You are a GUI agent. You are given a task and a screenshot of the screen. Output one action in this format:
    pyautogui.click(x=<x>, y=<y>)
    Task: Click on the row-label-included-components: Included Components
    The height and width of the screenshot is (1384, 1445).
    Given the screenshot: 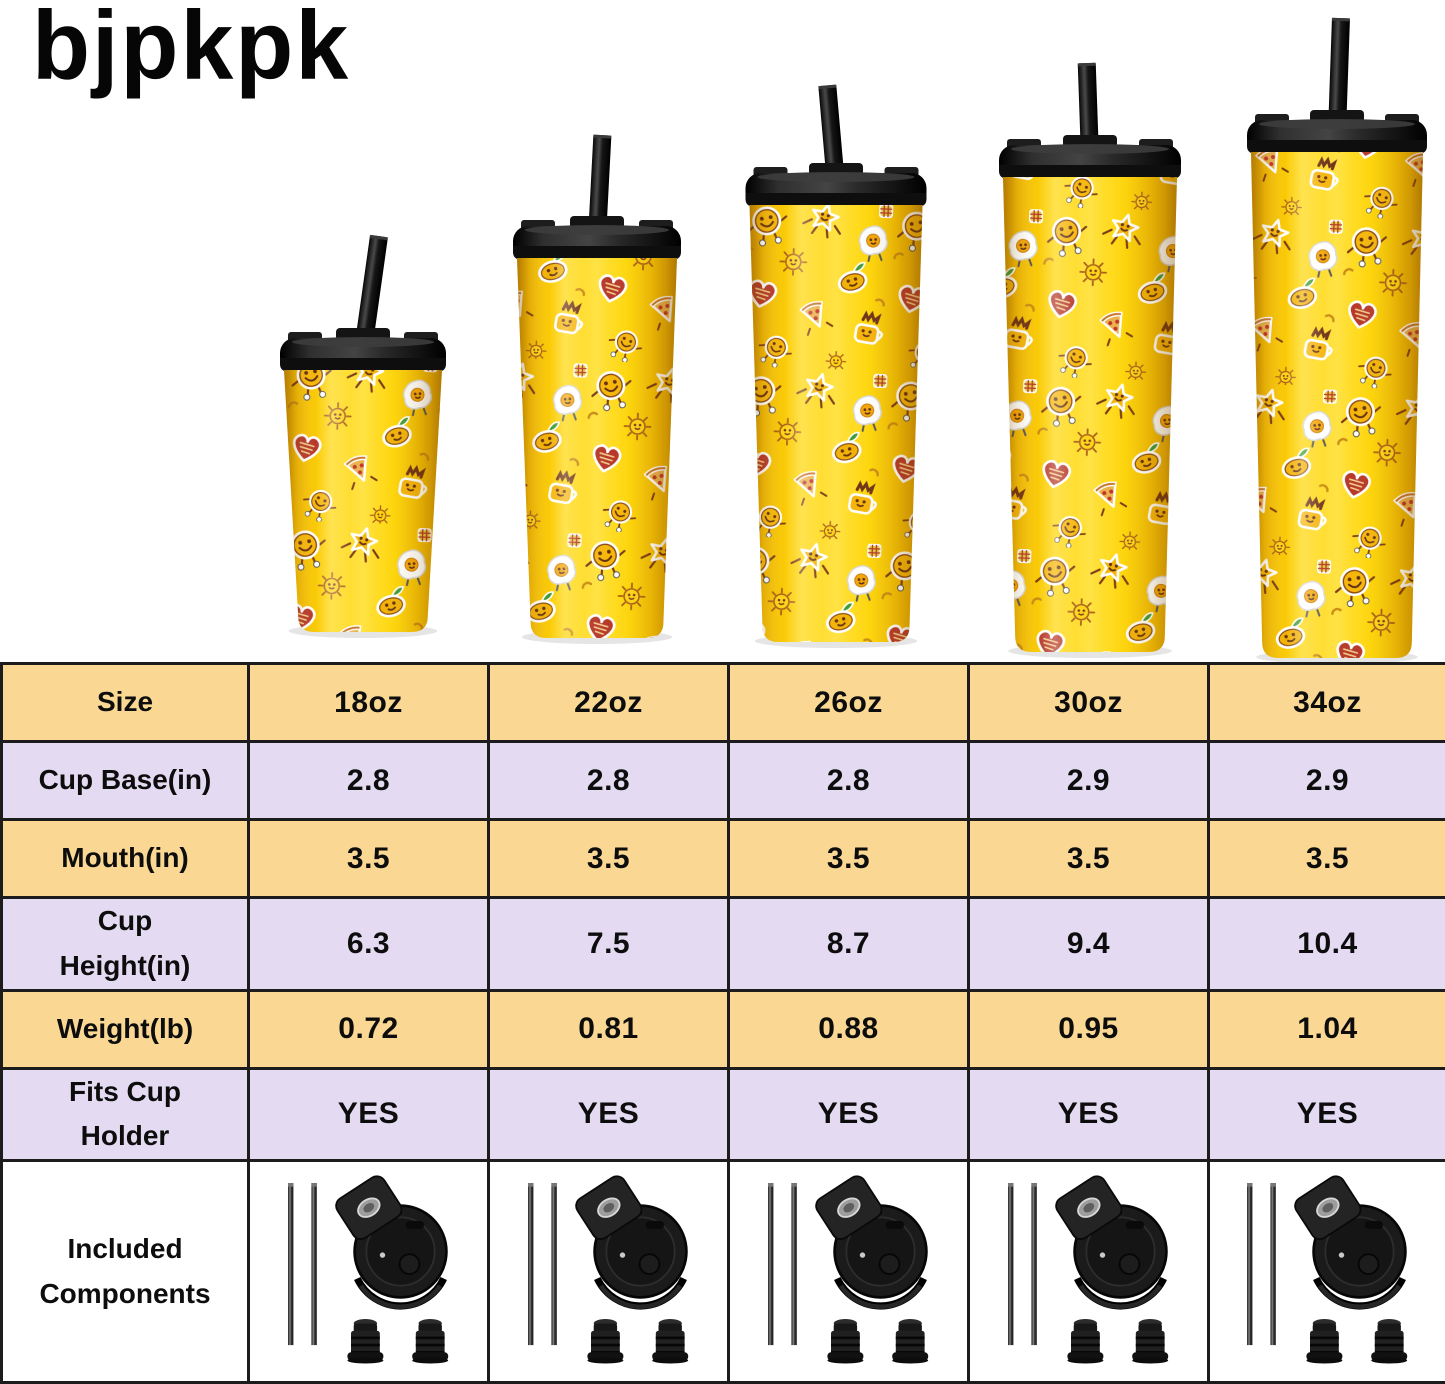 What is the action you would take?
    pyautogui.click(x=125, y=1272)
    